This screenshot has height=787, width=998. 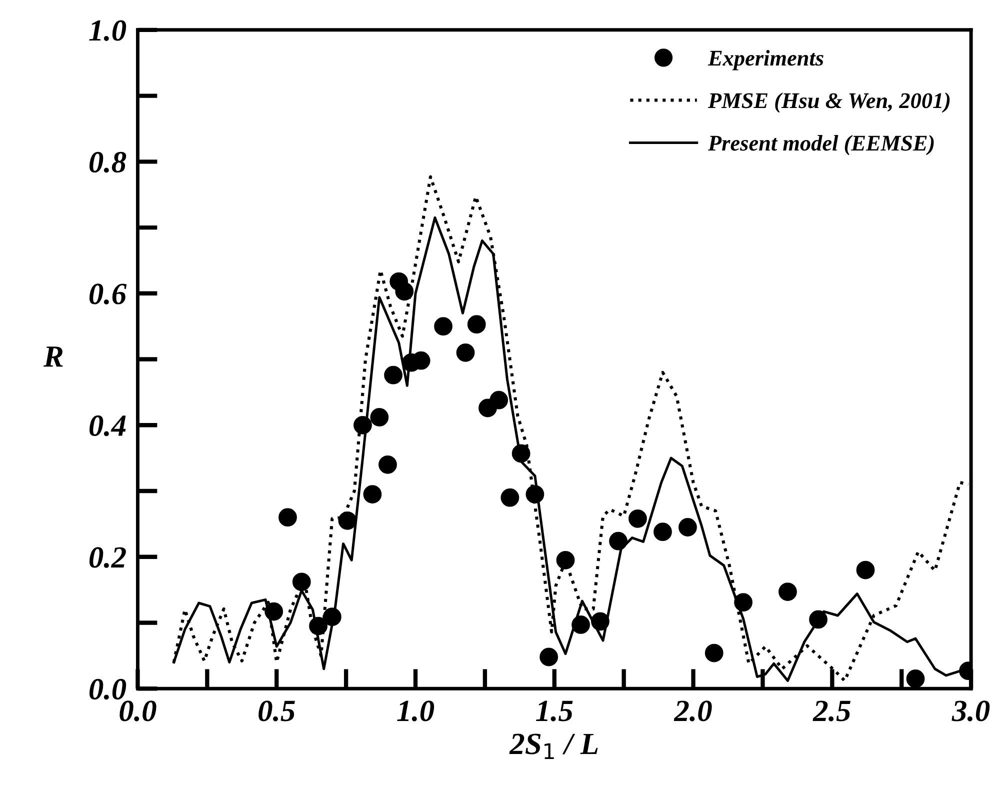 What do you see at coordinates (553, 746) in the screenshot?
I see `x-axis-title: 2S$_{1}$ / L` at bounding box center [553, 746].